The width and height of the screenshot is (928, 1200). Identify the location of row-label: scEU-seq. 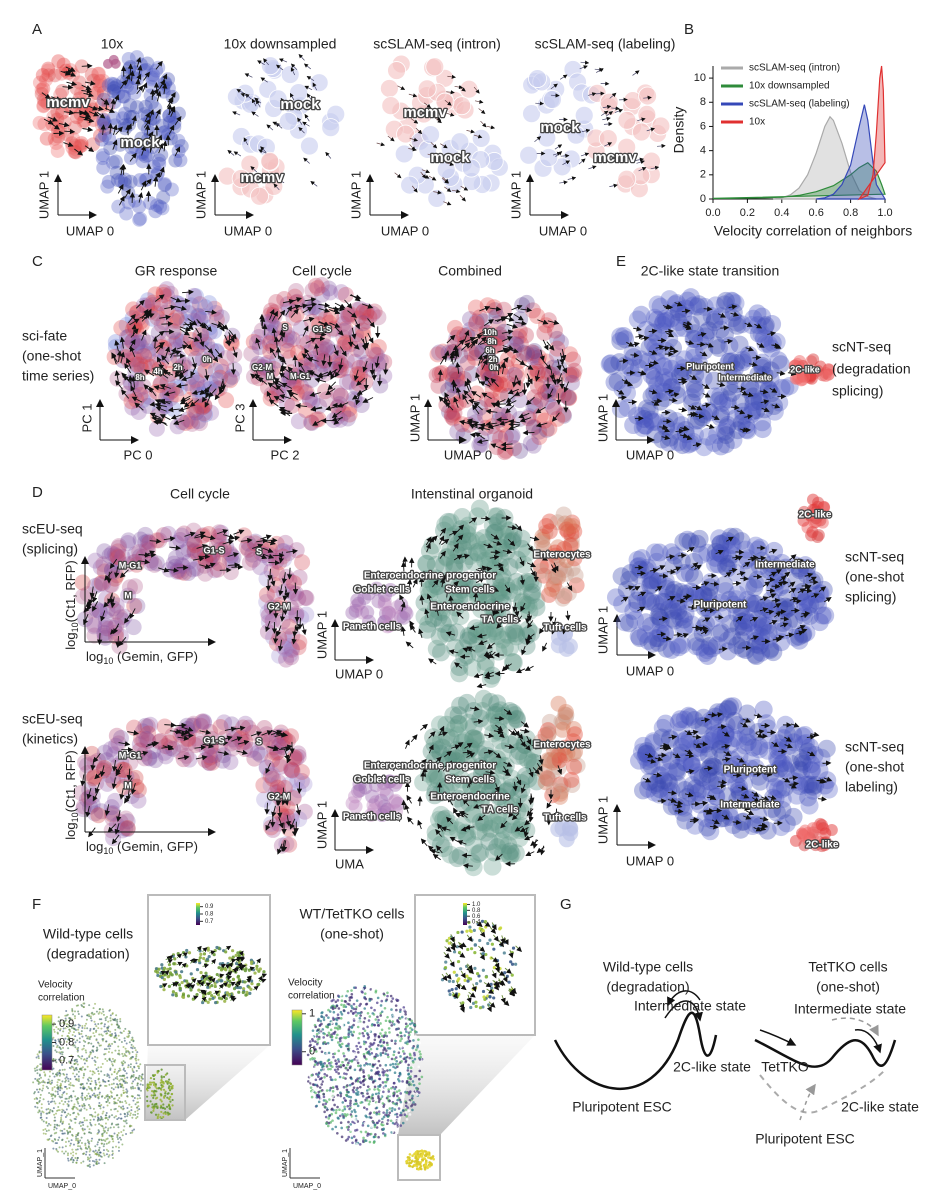
(52, 529).